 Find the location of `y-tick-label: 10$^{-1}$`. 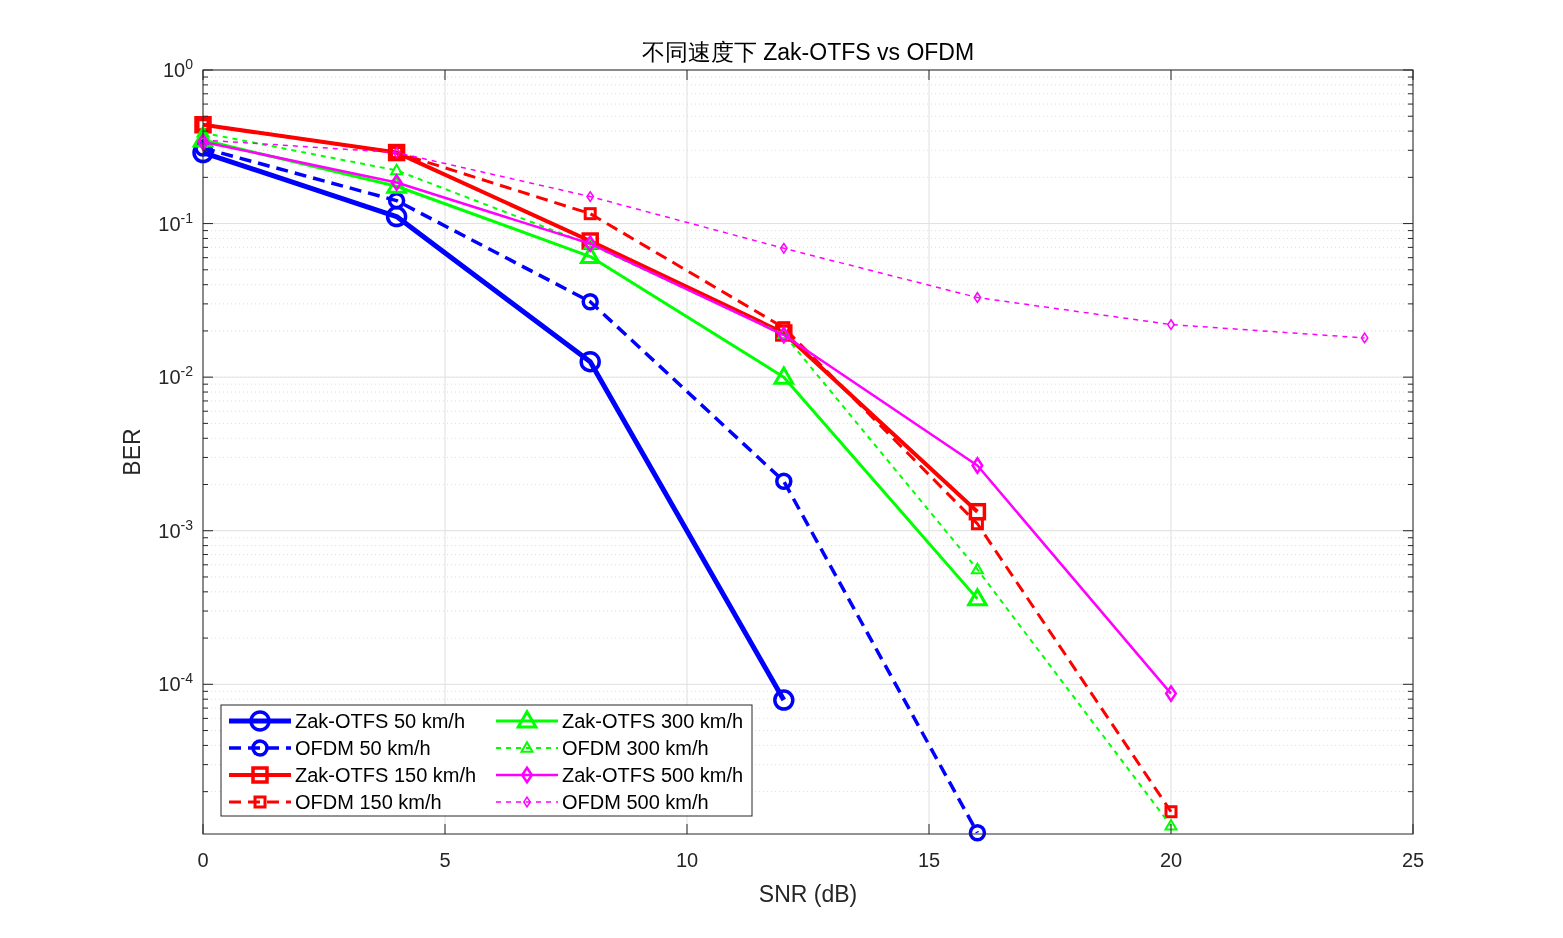

y-tick-label: 10$^{-1}$ is located at coordinates (176, 222).